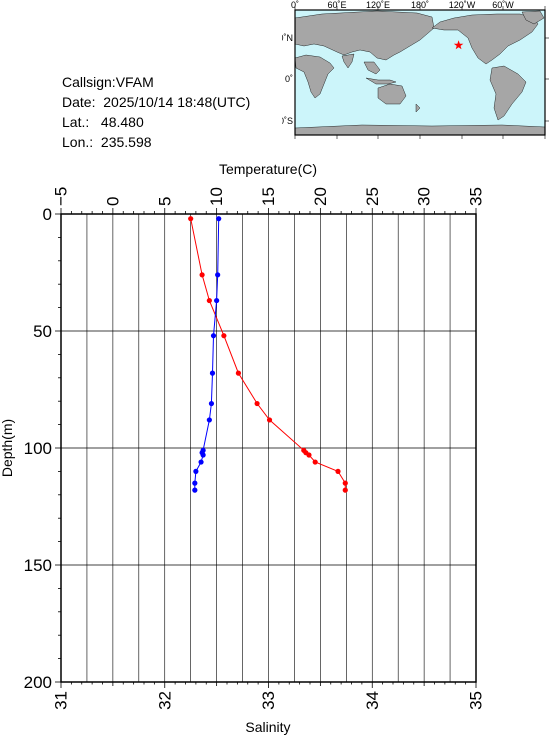 This screenshot has height=736, width=553. Describe the element at coordinates (378, 5) in the screenshot. I see `map-lon-label: 120˚E` at that location.